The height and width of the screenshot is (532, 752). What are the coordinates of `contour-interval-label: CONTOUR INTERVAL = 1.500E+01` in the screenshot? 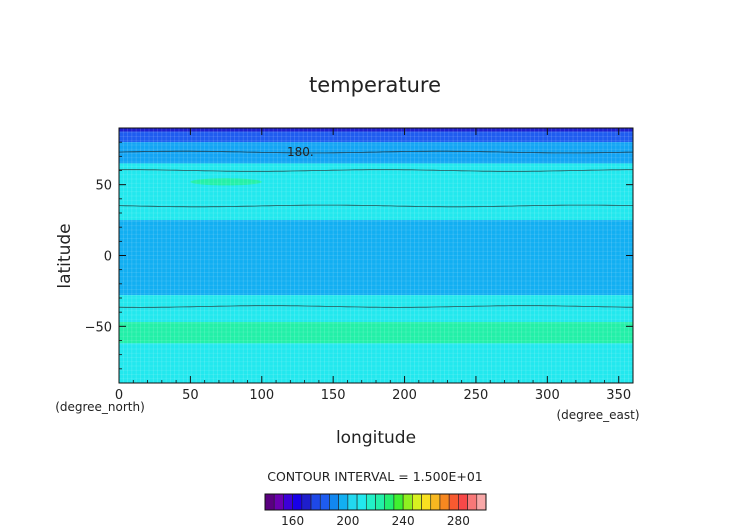 It's located at (375, 476).